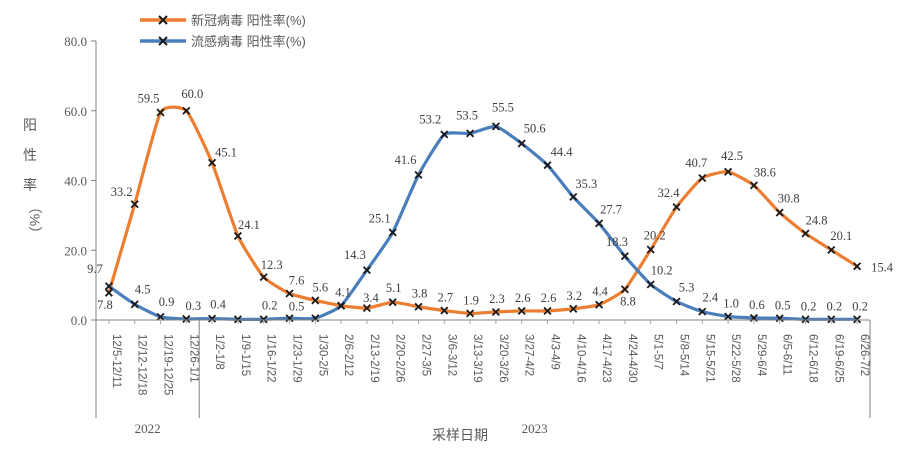 This screenshot has height=469, width=900. I want to click on data-label-covid: 4.1, so click(343, 293).